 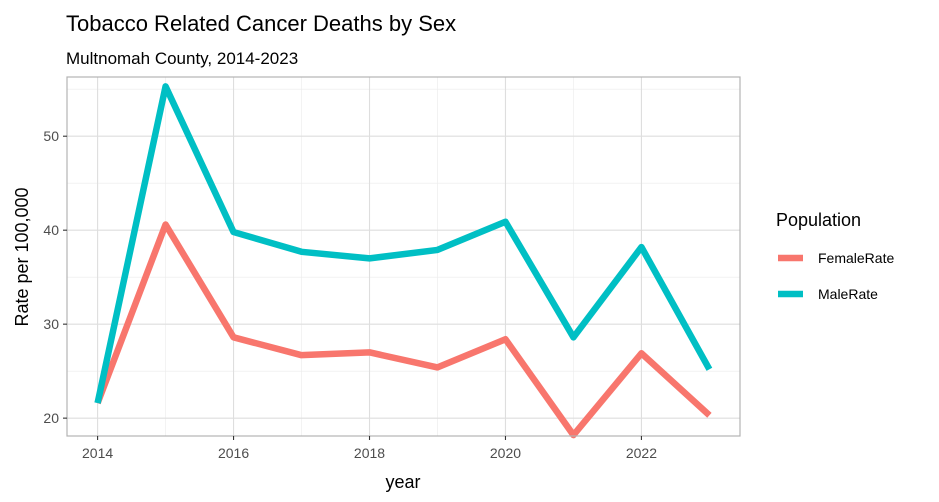 I want to click on x-tick-label: 2022, so click(x=641, y=453).